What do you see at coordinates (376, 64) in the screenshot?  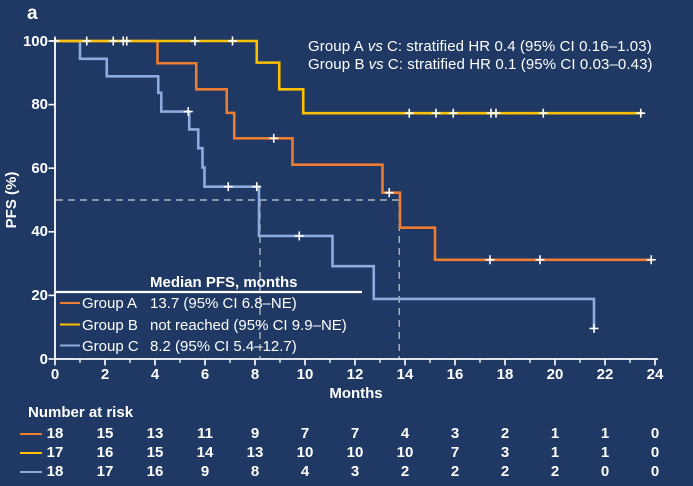 I see `hr-b-vs: vs` at bounding box center [376, 64].